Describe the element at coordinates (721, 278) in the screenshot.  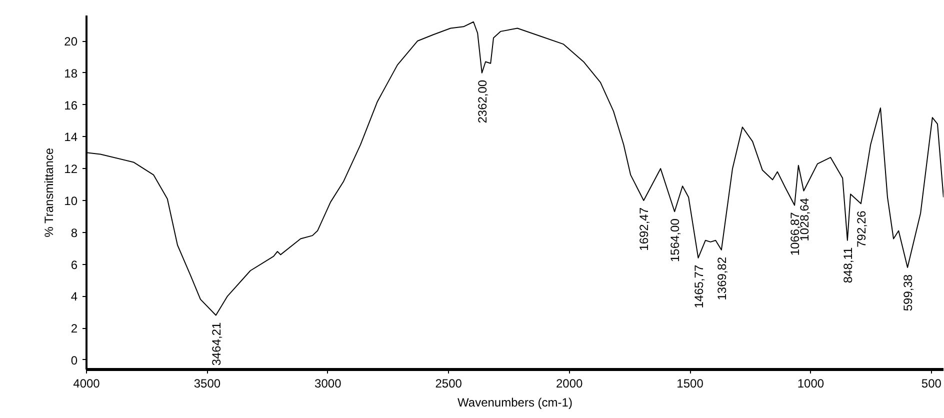
I see `annotation: 1369,82` at that location.